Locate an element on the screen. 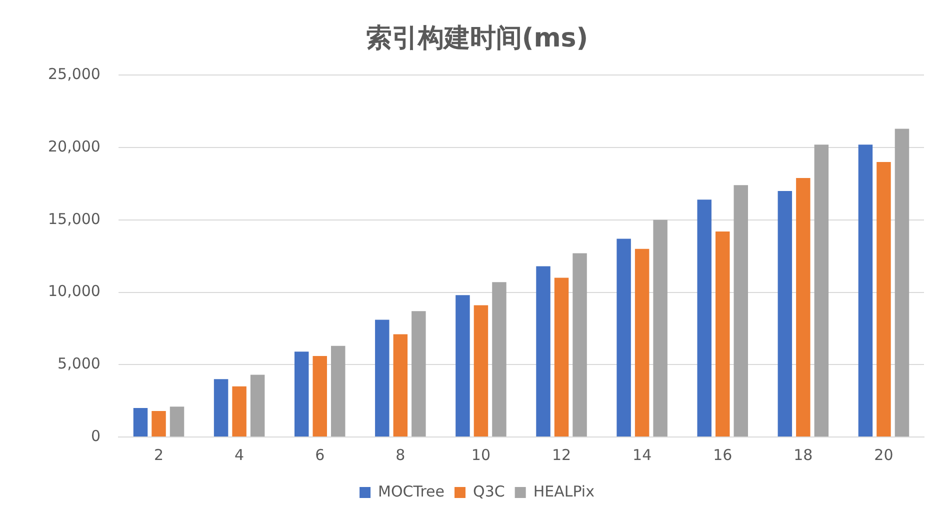  y-tick-label: 15,000 is located at coordinates (74, 219).